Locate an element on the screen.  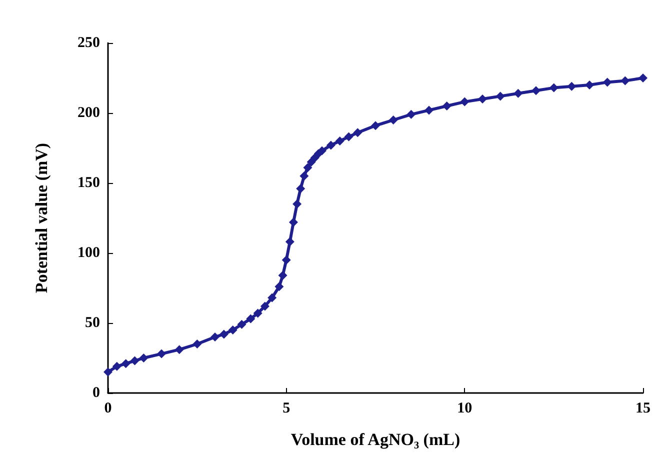
y-tick-label: 150 is located at coordinates (89, 183).